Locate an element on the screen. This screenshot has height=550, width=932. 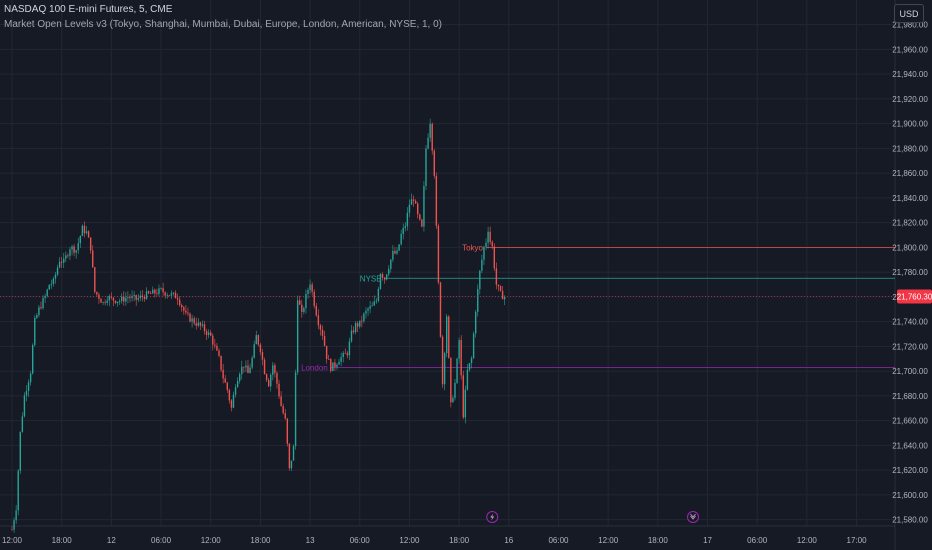
current-price-label: 21,760.30 is located at coordinates (914, 296).